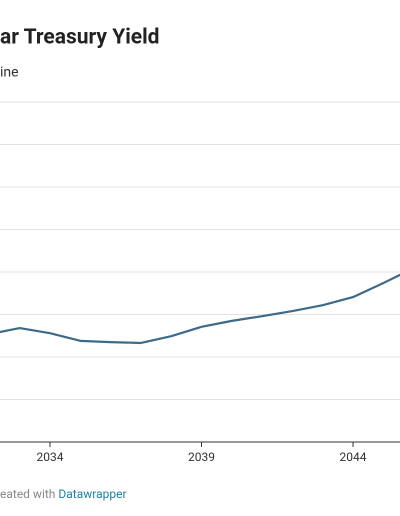 Image resolution: width=400 pixels, height=516 pixels. I want to click on footer-prefix: eated with, so click(27, 494).